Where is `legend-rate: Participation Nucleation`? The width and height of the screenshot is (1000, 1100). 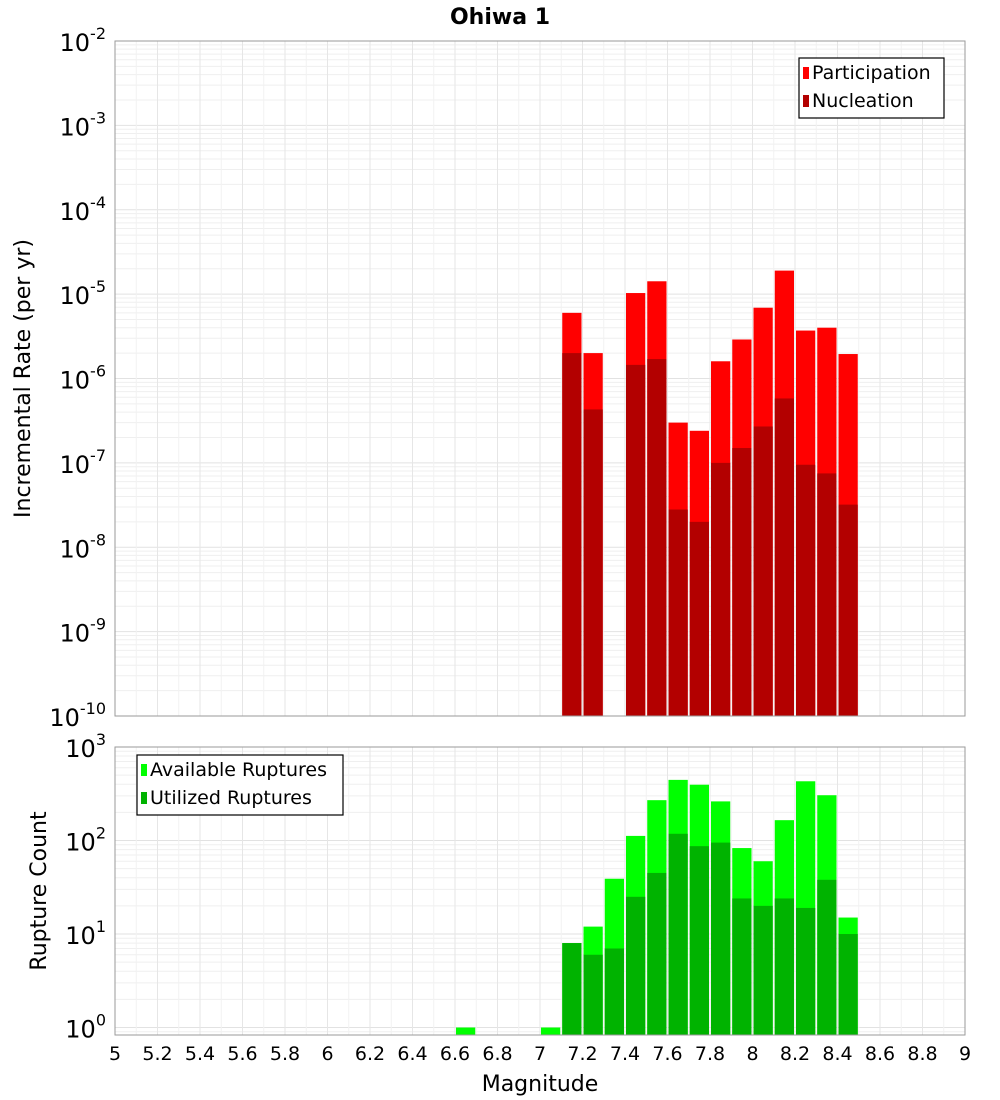 legend-rate: Participation Nucleation is located at coordinates (871, 88).